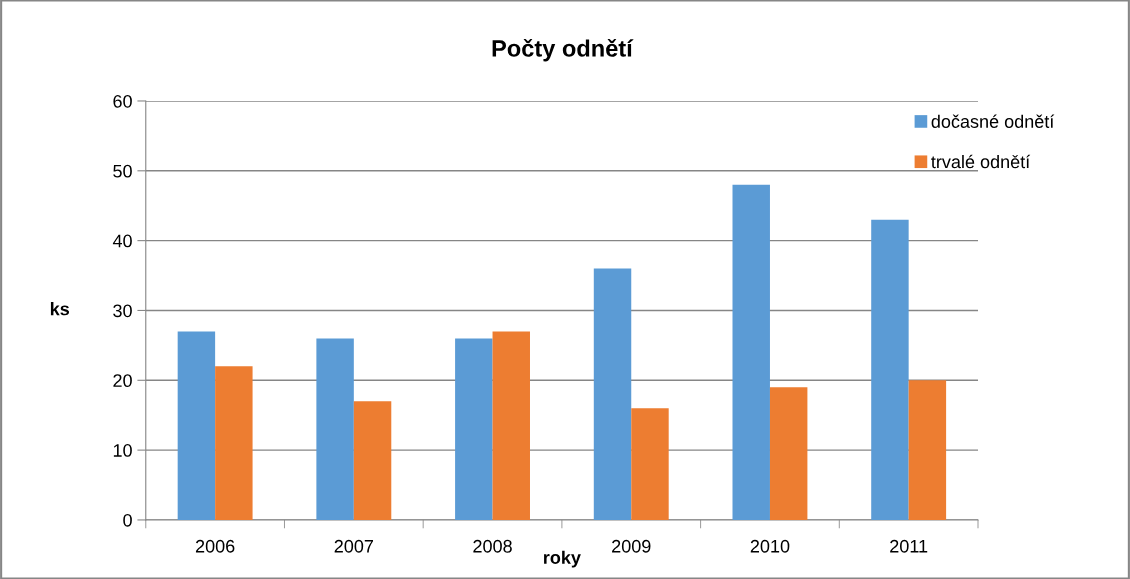 The width and height of the screenshot is (1130, 579). Describe the element at coordinates (993, 121) in the screenshot. I see `legend-label: dočasné odnětí` at that location.